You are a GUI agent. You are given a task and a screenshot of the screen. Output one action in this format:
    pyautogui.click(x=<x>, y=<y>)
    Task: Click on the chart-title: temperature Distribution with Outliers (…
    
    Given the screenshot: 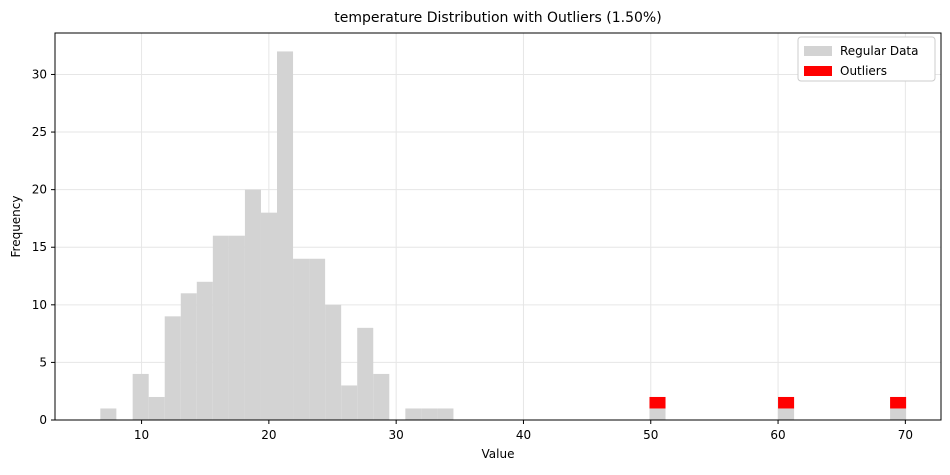 What is the action you would take?
    pyautogui.click(x=497, y=18)
    